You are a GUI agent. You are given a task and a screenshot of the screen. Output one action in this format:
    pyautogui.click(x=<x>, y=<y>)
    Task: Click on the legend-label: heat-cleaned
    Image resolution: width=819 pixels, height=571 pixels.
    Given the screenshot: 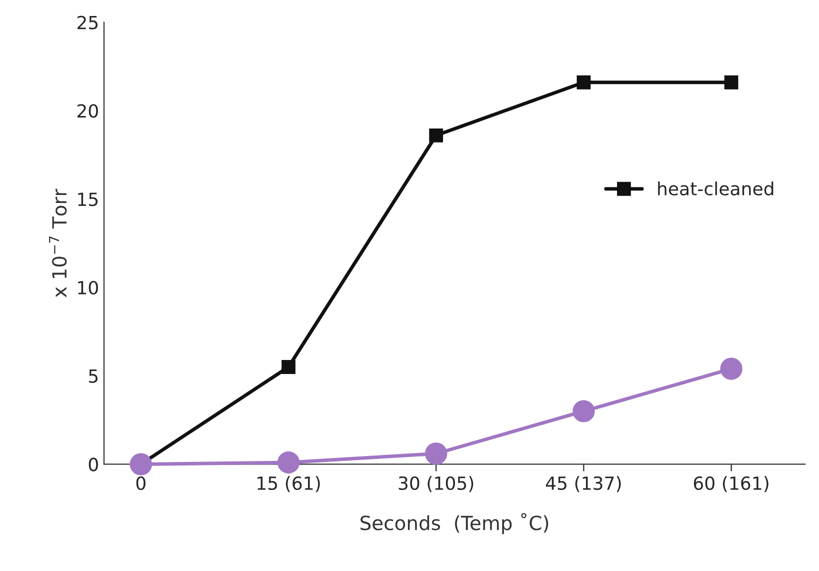 What is the action you would take?
    pyautogui.click(x=716, y=188)
    